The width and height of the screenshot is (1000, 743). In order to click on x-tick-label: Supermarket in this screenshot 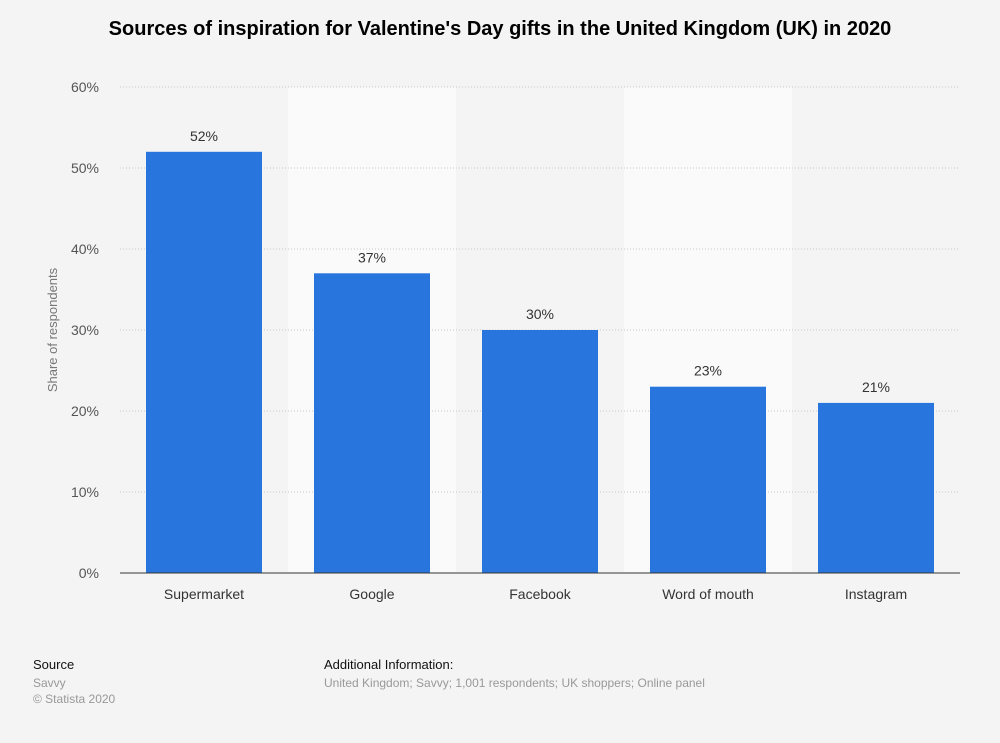, I will do `click(204, 594)`.